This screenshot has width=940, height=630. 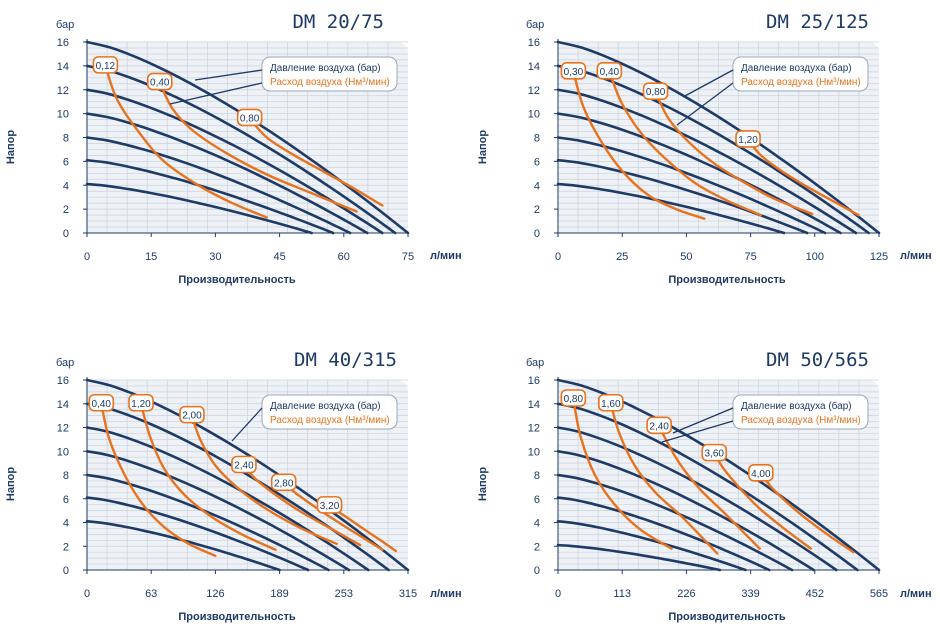 I want to click on x-tick-label: 565, so click(x=879, y=594).